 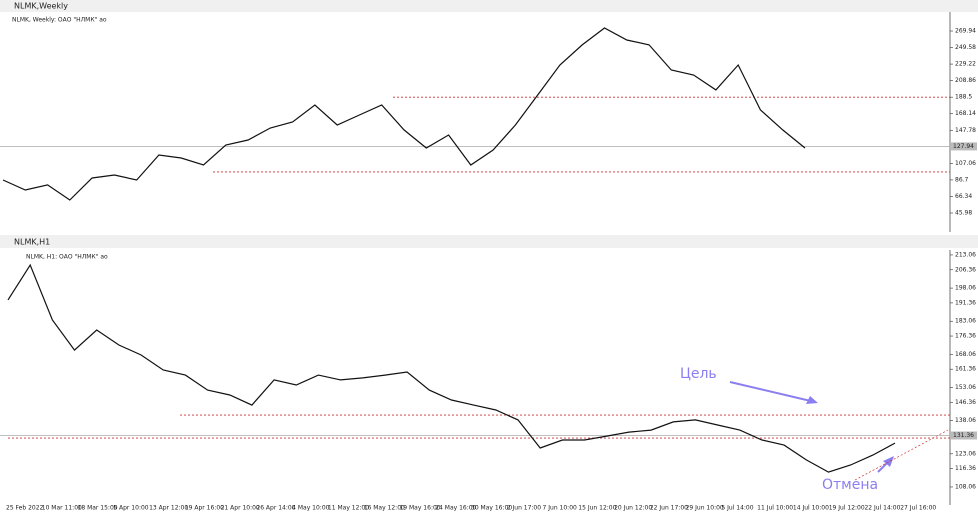 I want to click on x-tick-label: 22 Jul 14:00, so click(x=882, y=508).